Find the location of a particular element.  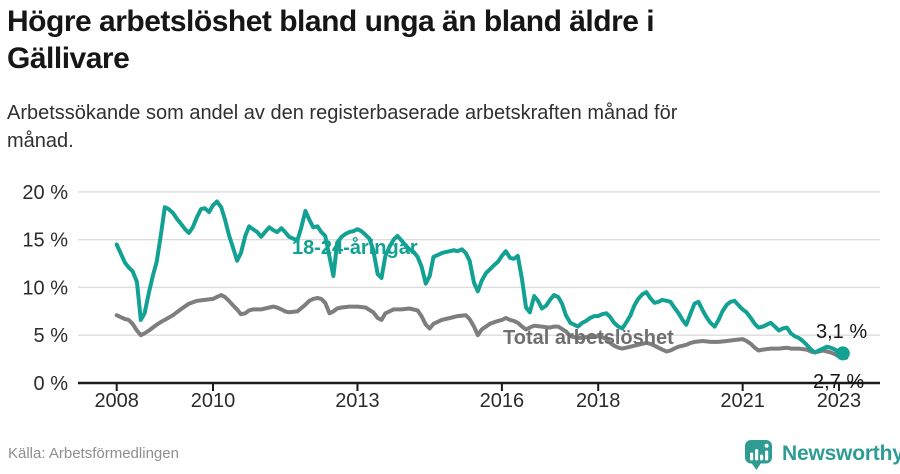

y-axis-label: 10 % is located at coordinates (45, 288).